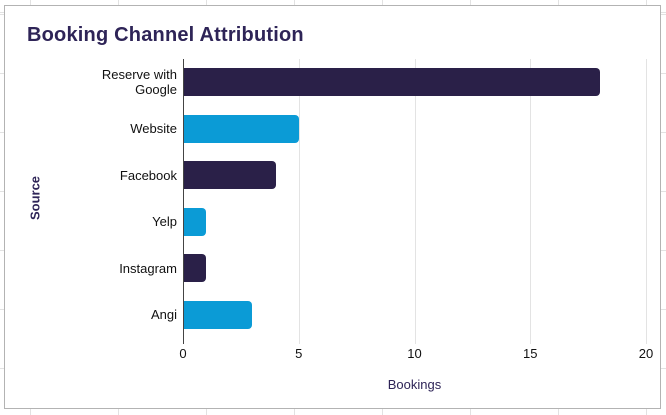 The width and height of the screenshot is (666, 415). I want to click on x-axis-title: Bookings, so click(414, 384).